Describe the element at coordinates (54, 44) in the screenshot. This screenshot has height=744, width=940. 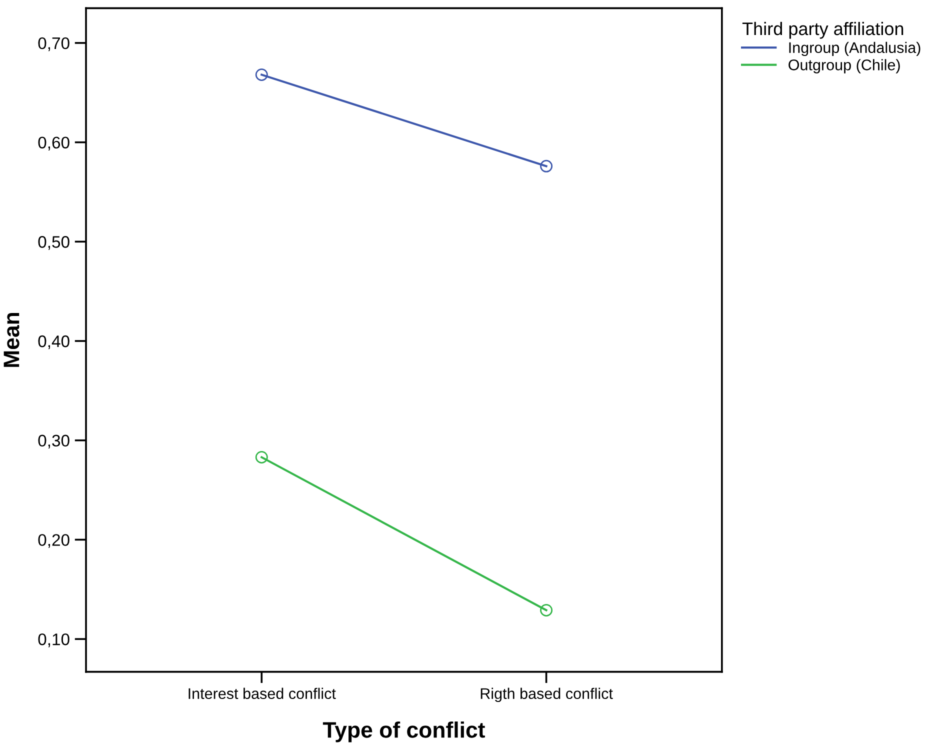
I see `y-tick-label: 0,70` at that location.